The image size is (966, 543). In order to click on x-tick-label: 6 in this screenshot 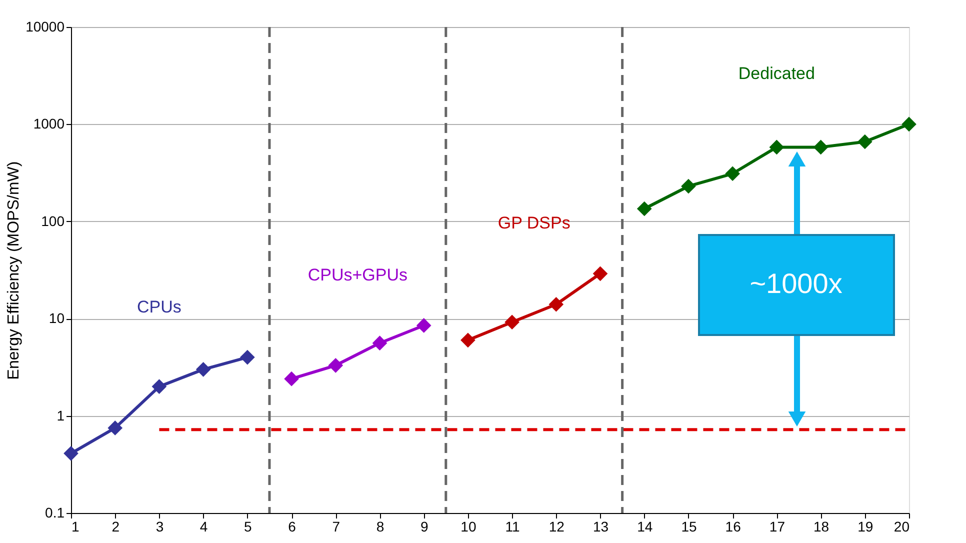, I will do `click(292, 526)`.